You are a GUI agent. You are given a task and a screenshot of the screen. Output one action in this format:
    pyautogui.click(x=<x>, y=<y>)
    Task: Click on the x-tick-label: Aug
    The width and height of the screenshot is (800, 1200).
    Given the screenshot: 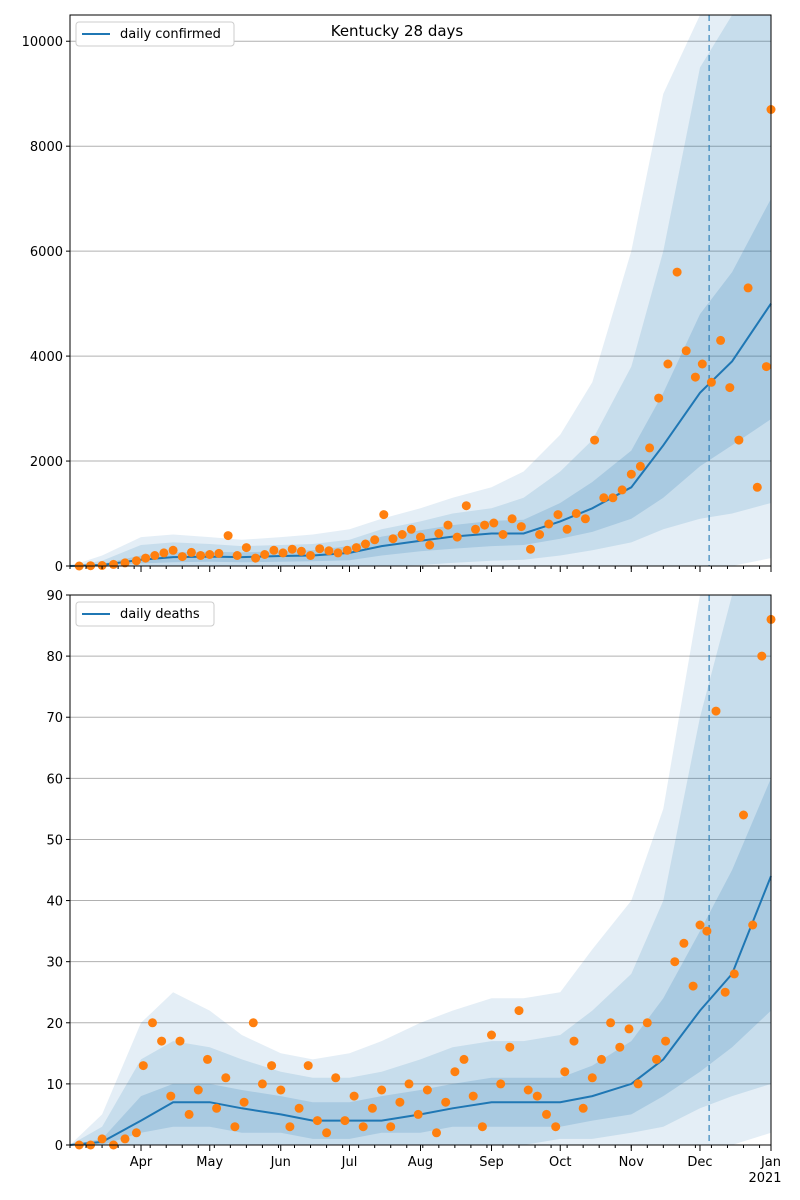 What is the action you would take?
    pyautogui.click(x=420, y=1162)
    